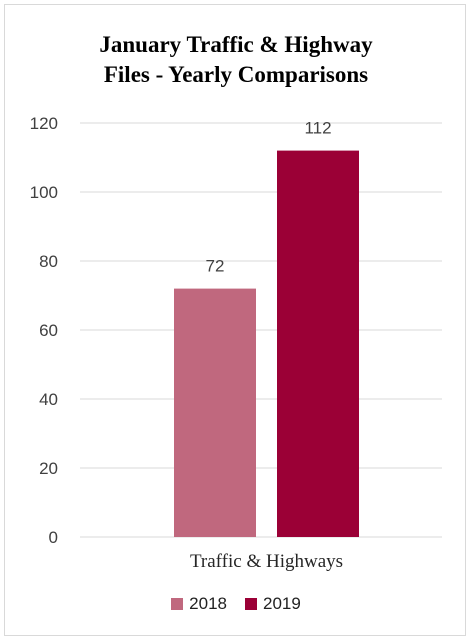  Describe the element at coordinates (44, 192) in the screenshot. I see `y-tick-label-100: 100` at that location.